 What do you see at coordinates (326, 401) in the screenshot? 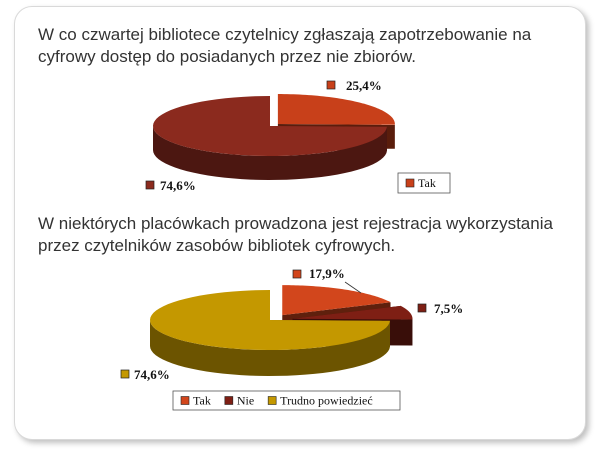
I see `legend-entry: Trudno powiedzieć` at bounding box center [326, 401].